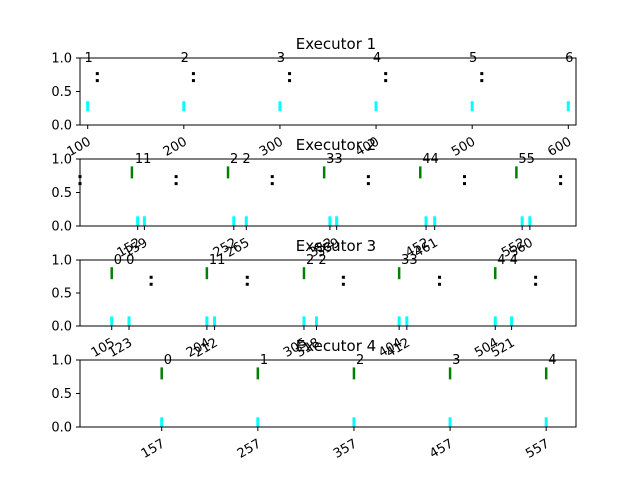  I want to click on x-tick-label: 157, so click(153, 448).